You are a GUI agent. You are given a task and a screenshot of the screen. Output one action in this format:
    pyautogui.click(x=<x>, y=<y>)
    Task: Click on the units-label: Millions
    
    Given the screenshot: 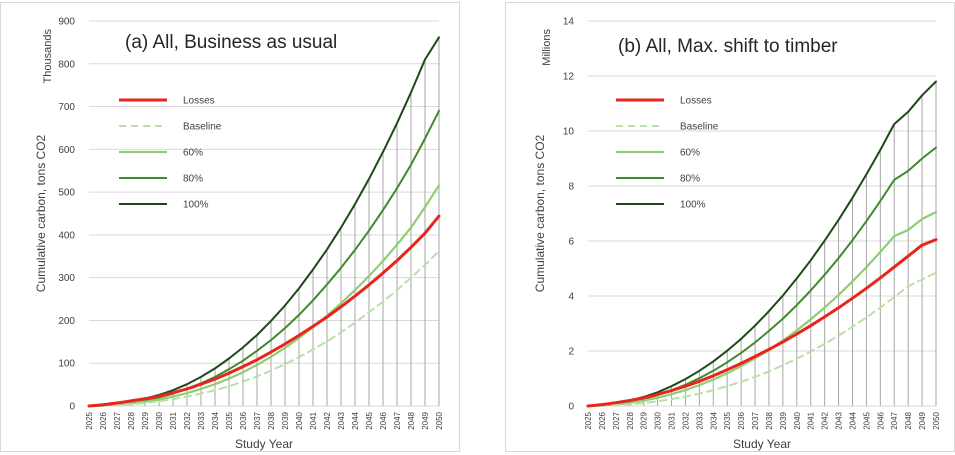 What is the action you would take?
    pyautogui.click(x=547, y=47)
    